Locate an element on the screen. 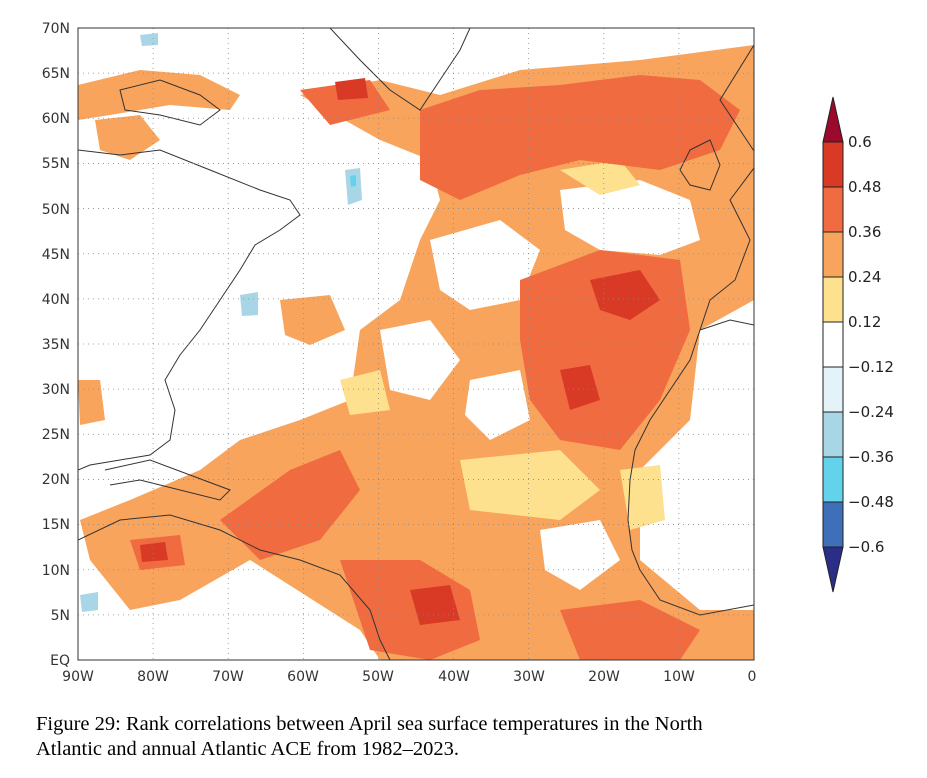  shade-region-darkred-a is located at coordinates (625, 295).